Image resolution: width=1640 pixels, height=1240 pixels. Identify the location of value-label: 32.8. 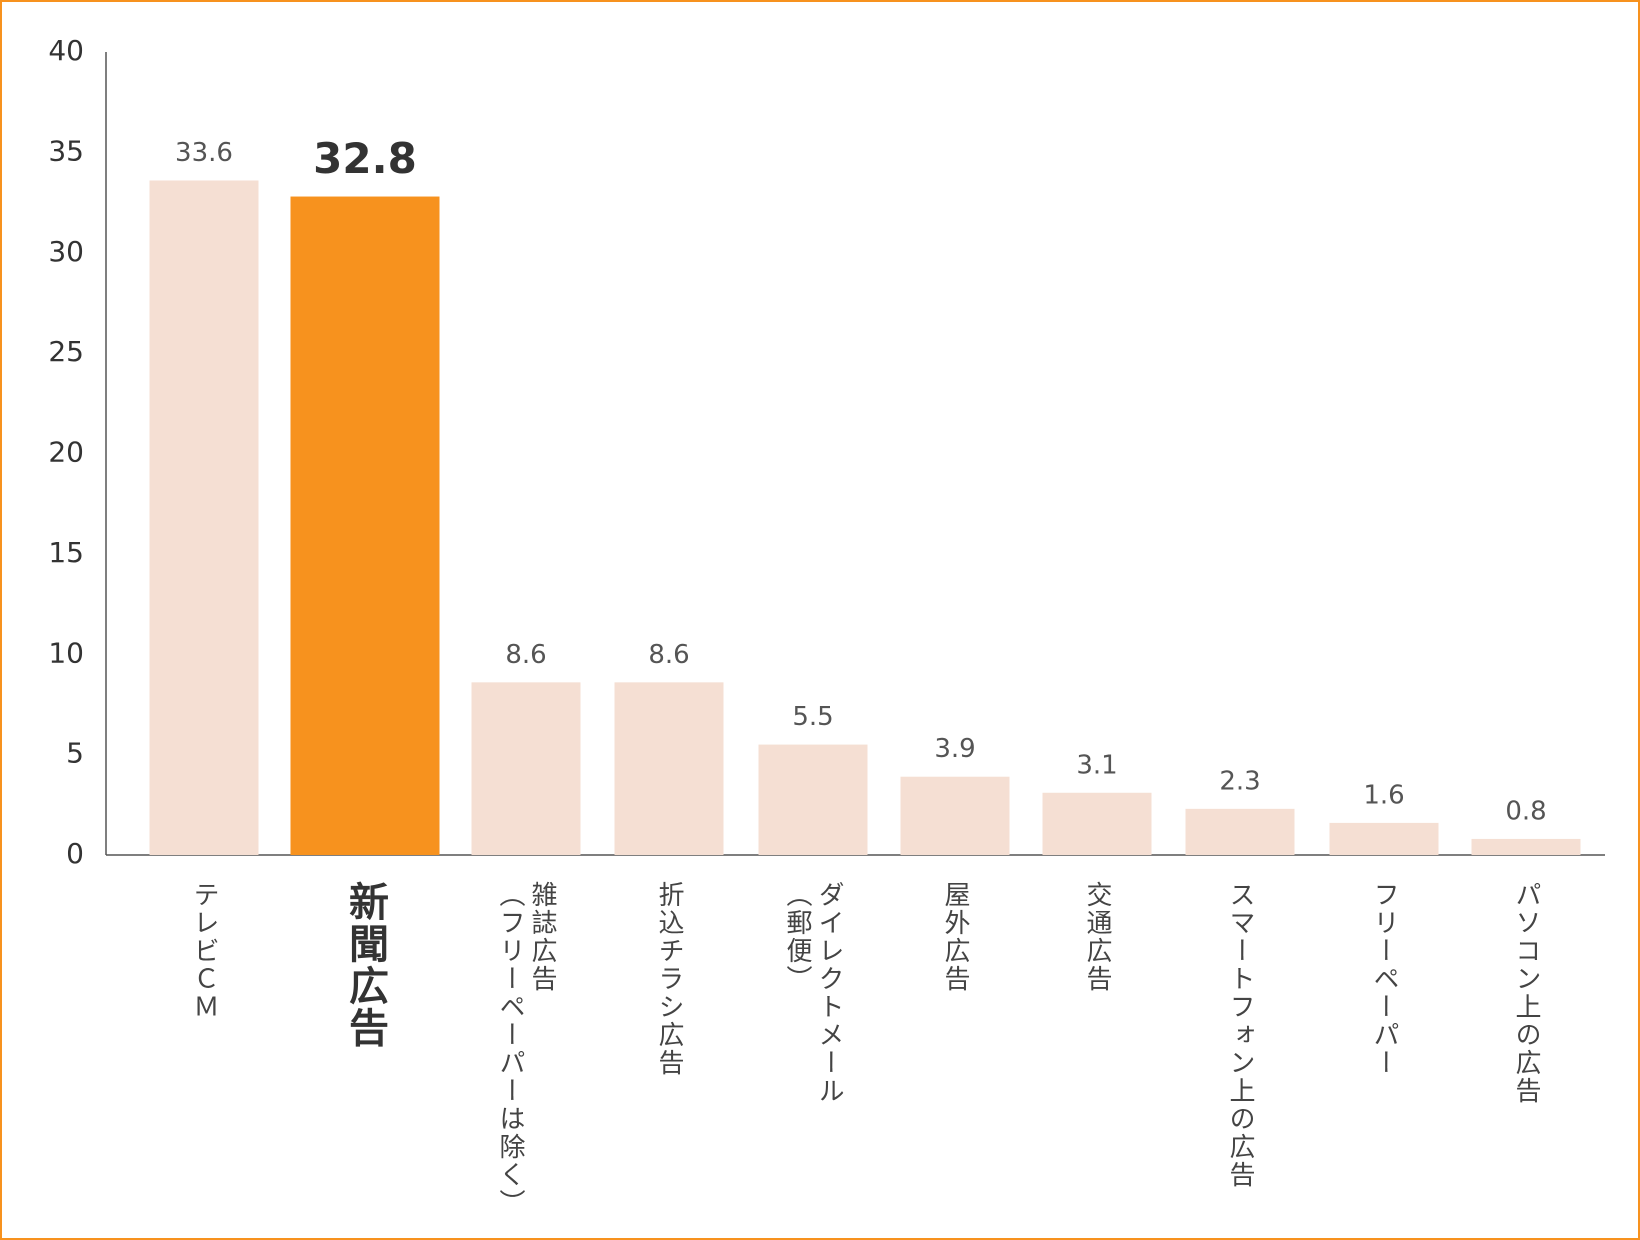
(365, 158).